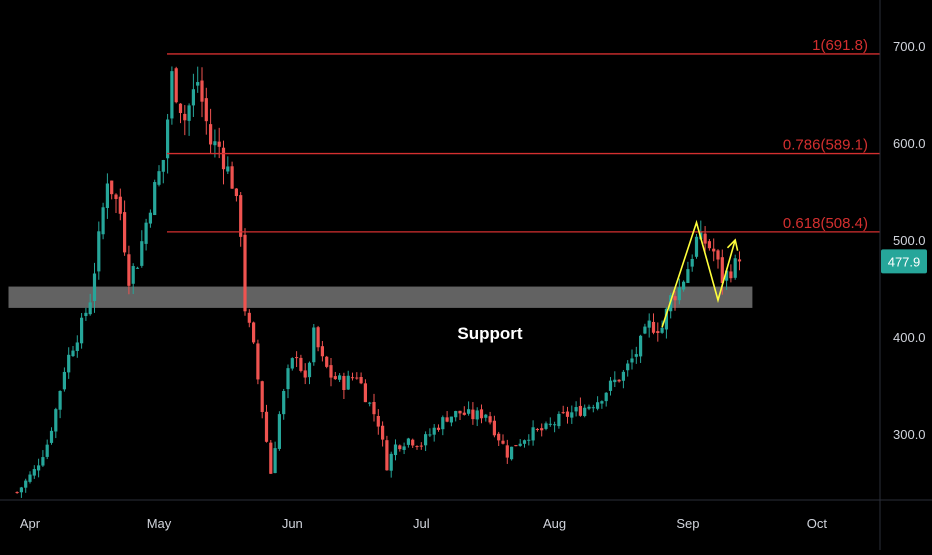 The width and height of the screenshot is (932, 555). Describe the element at coordinates (825, 145) in the screenshot. I see `fib-label-0.786: 0.786(589.1)` at that location.